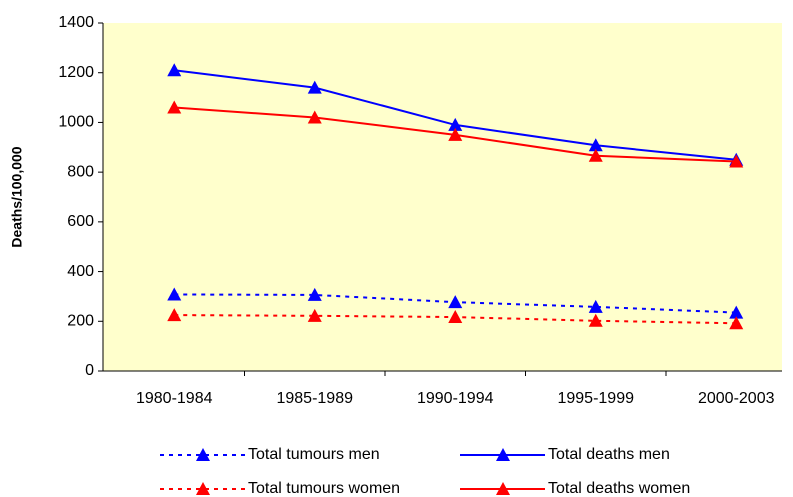 The height and width of the screenshot is (497, 793). Describe the element at coordinates (736, 398) in the screenshot. I see `x-tick-label: 2000-2003` at that location.